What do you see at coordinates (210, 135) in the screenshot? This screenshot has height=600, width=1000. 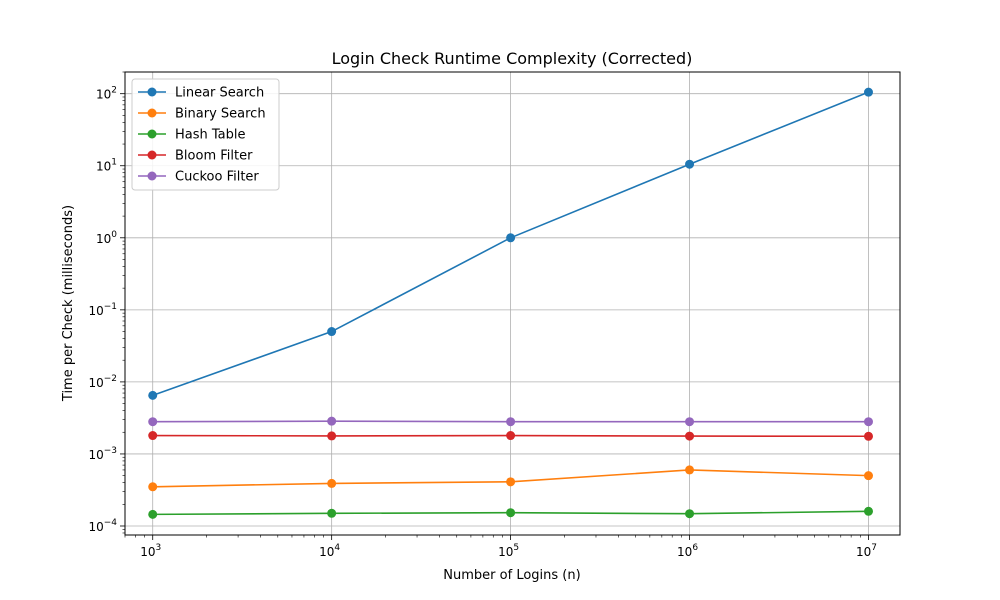 I see `legend-label-hash-table: Hash Table` at bounding box center [210, 135].